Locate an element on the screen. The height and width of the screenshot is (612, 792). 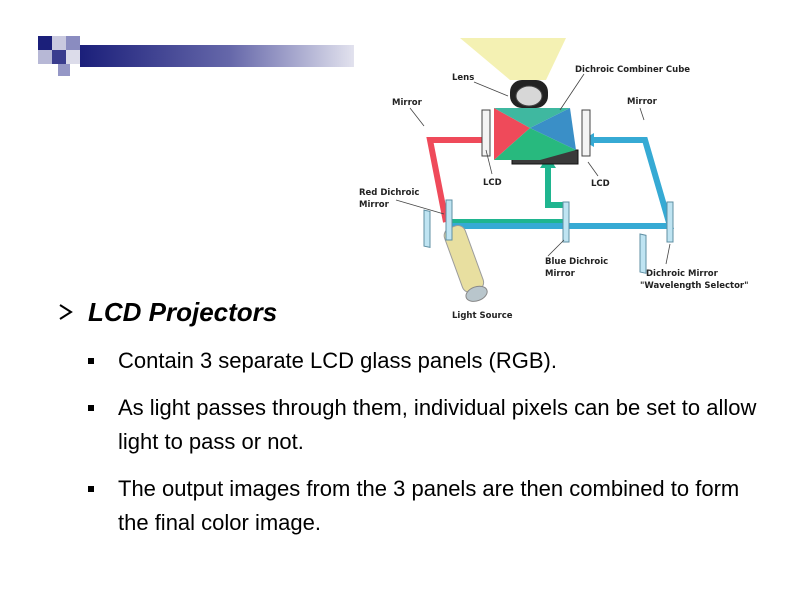
arrow-bullet-icon is located at coordinates (66, 312).